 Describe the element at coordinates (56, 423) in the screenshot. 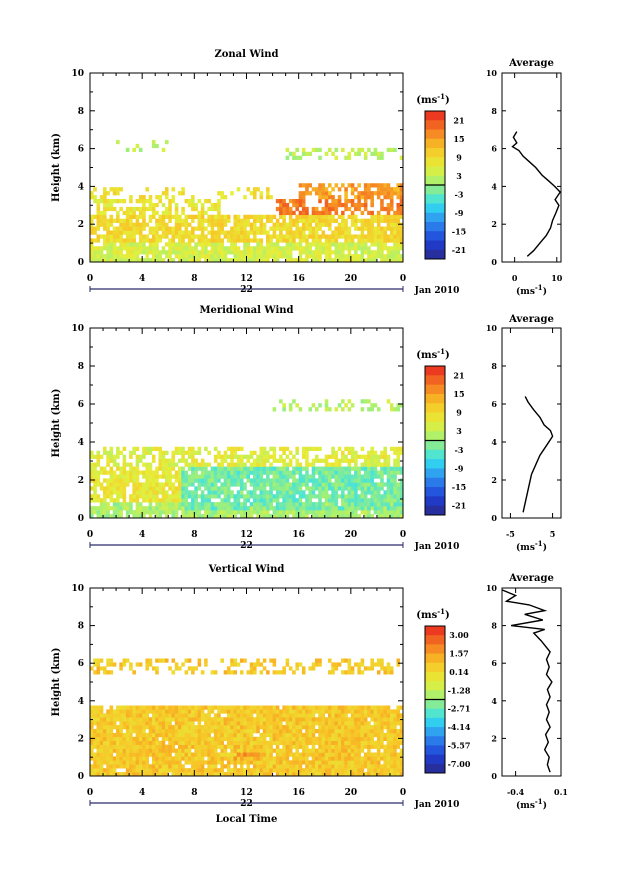

I see `y-axis-label: Height (km)` at that location.